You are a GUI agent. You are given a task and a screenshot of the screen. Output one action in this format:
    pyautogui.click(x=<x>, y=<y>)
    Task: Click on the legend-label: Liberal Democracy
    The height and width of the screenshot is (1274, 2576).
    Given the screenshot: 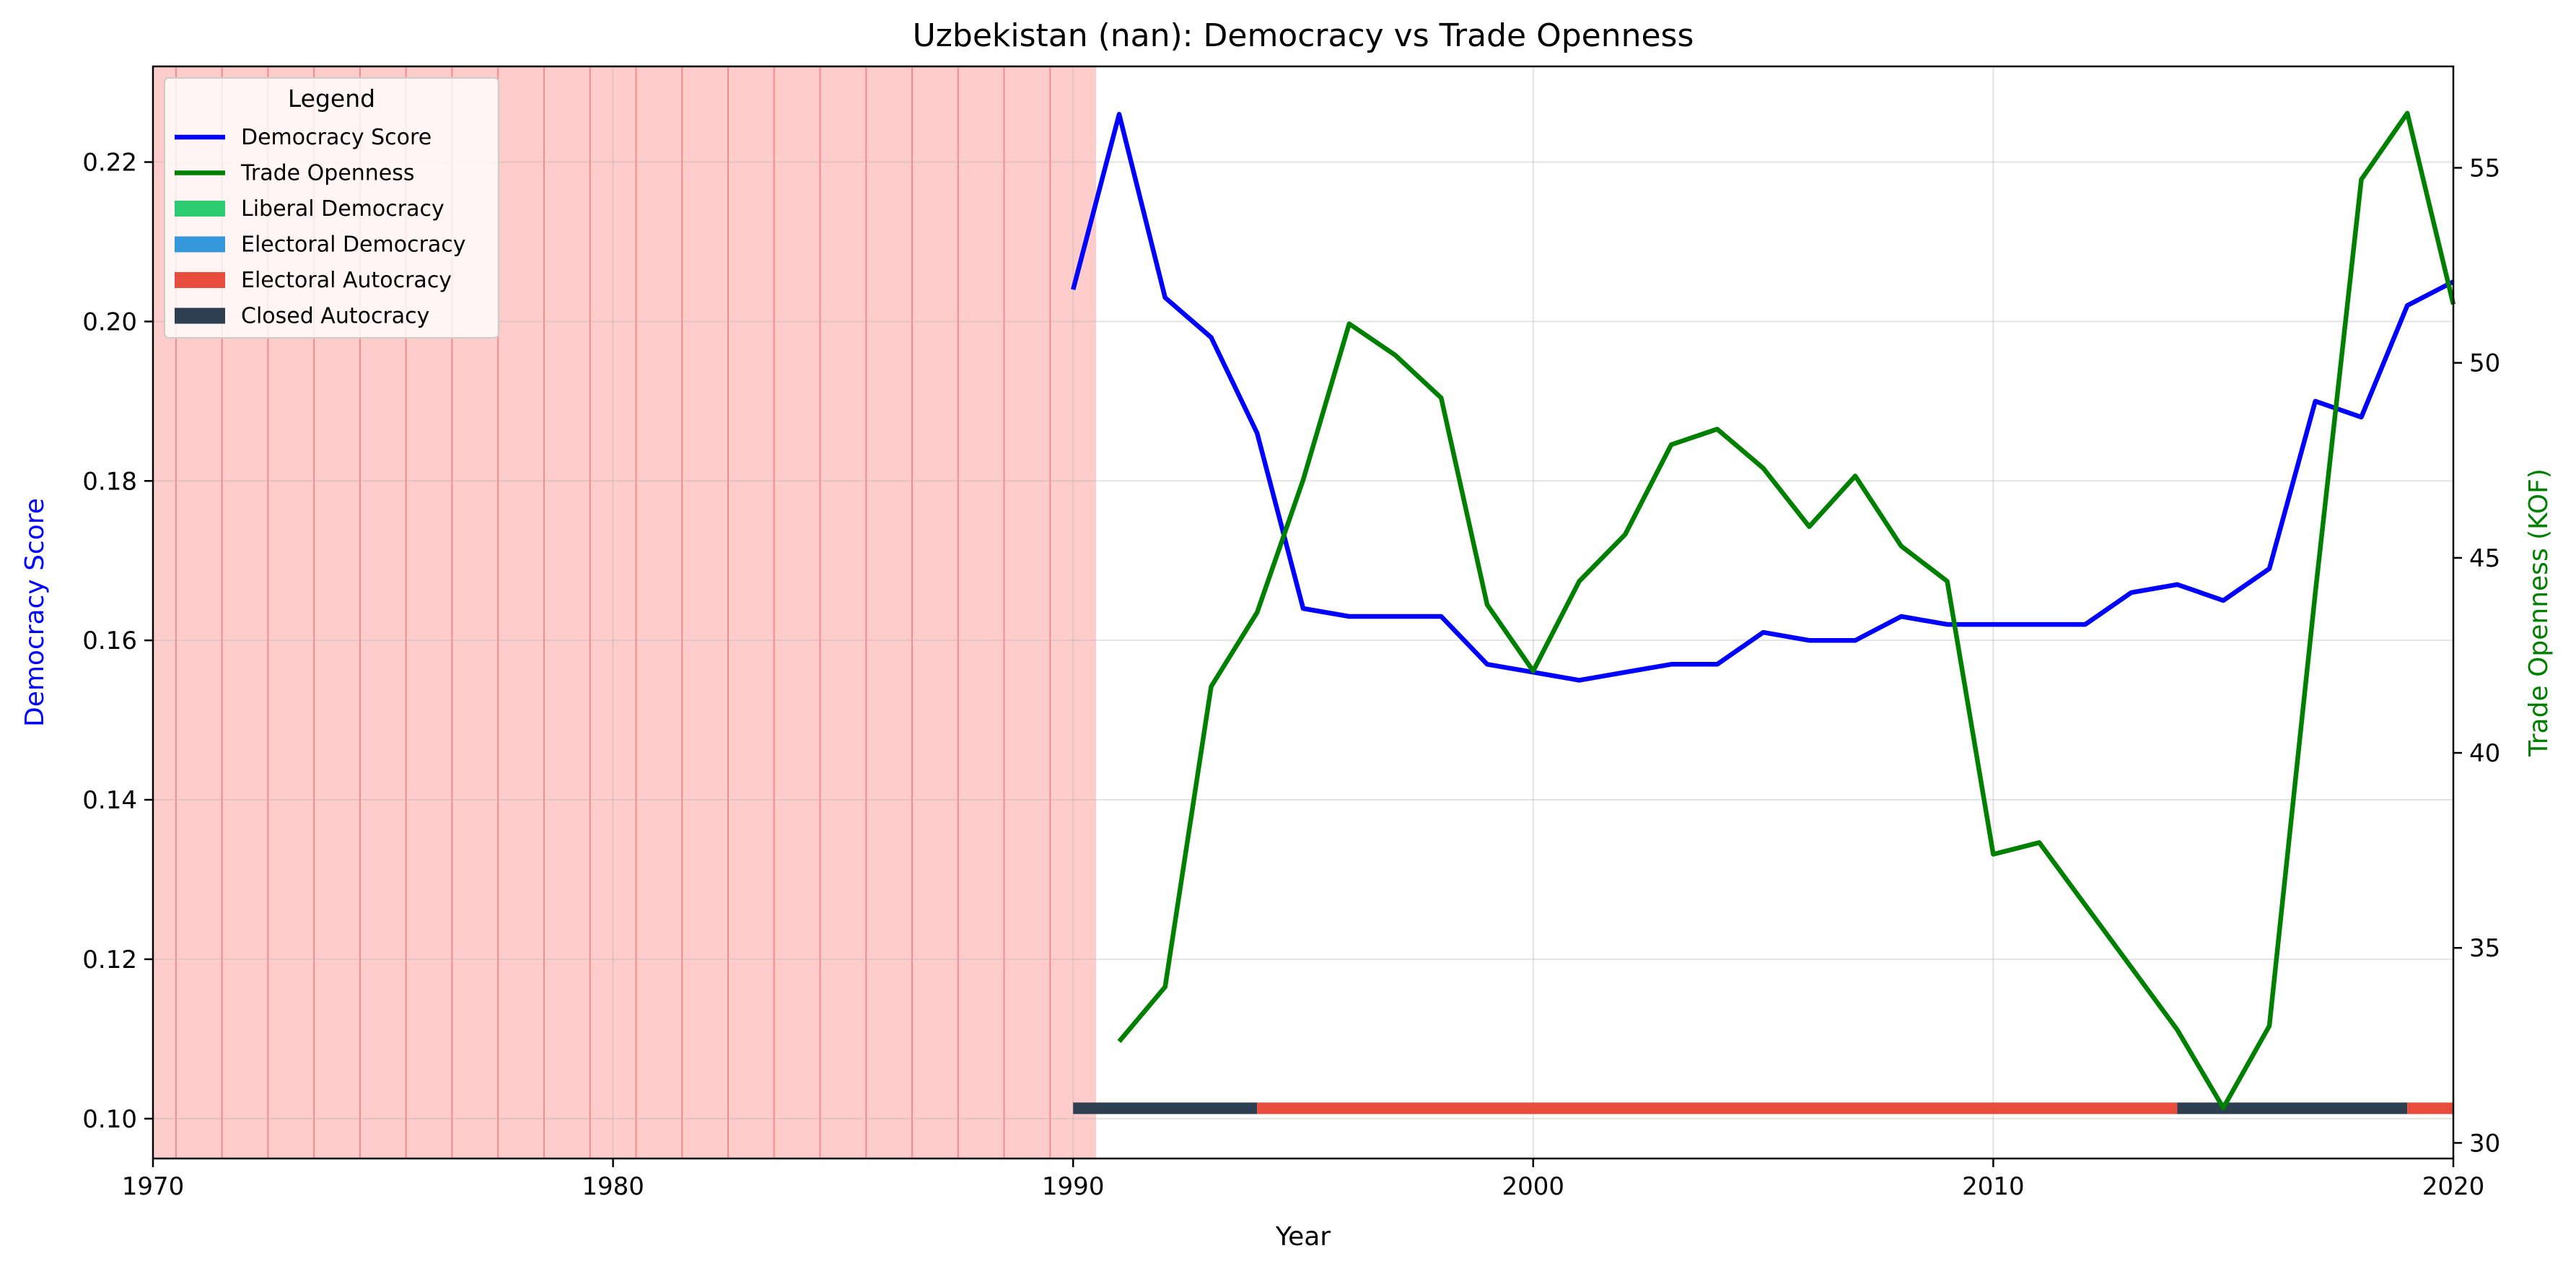 What is the action you would take?
    pyautogui.click(x=342, y=209)
    